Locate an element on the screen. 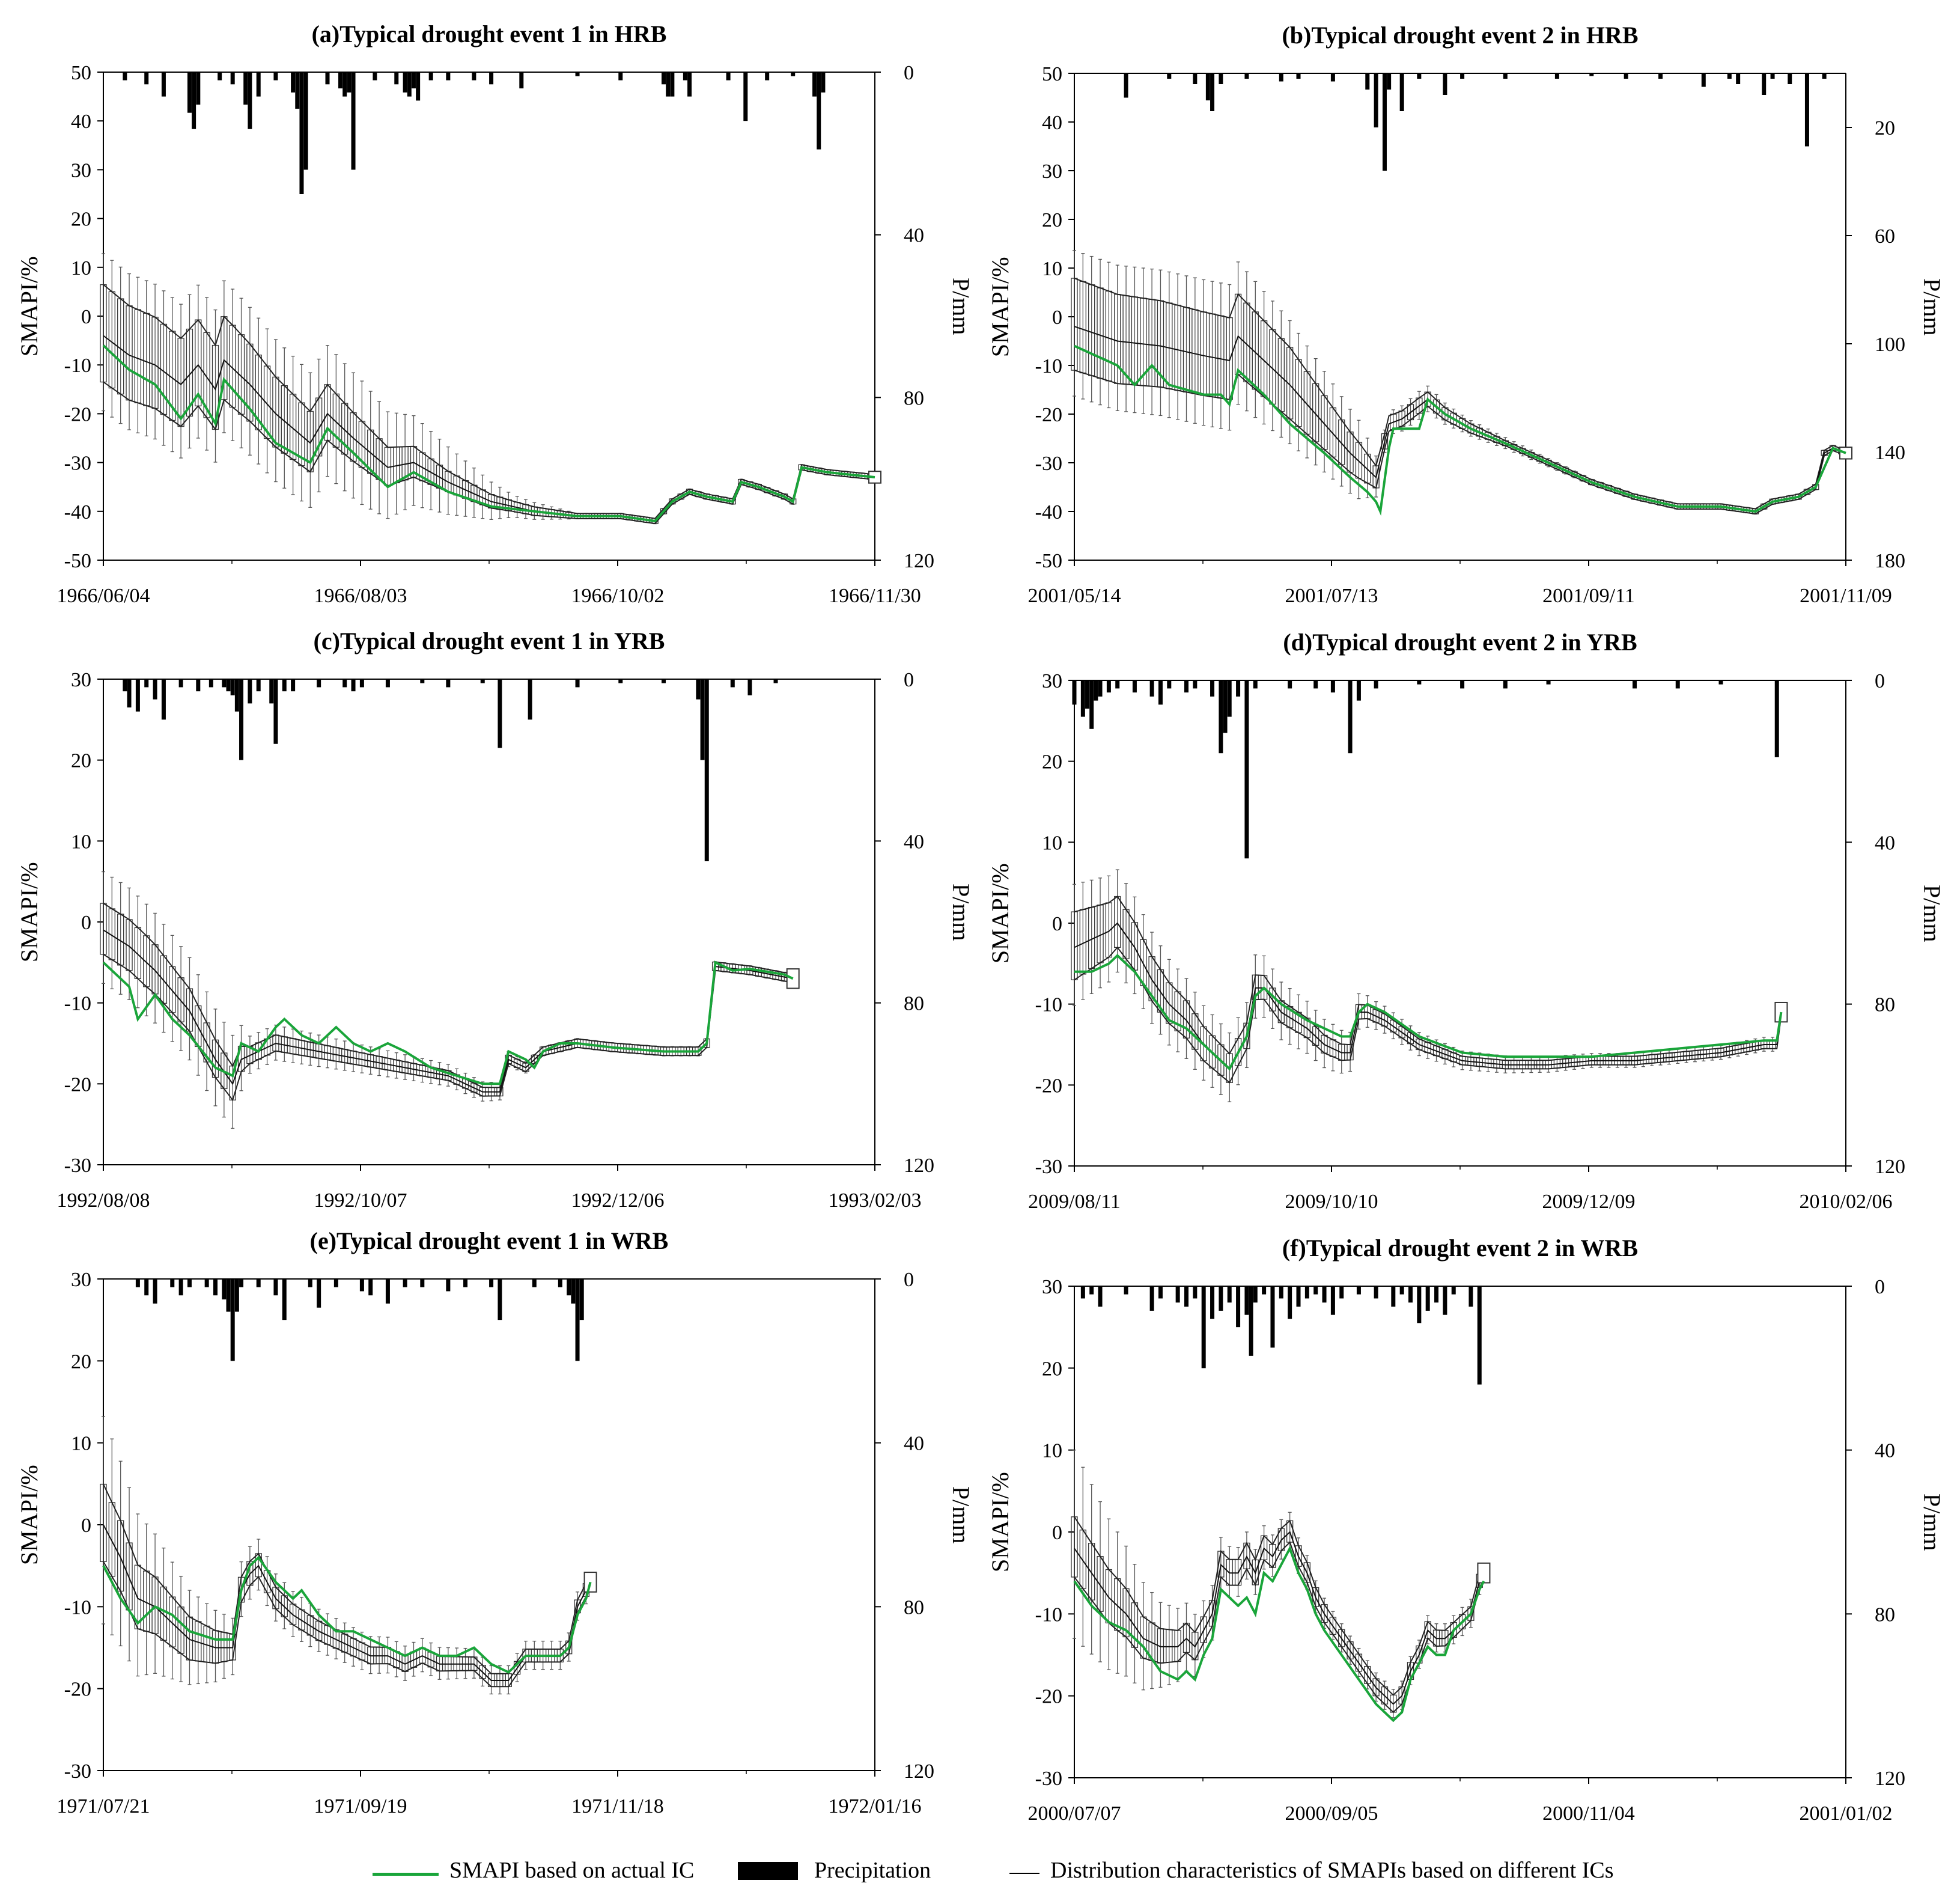  y2-tick-label: 20 is located at coordinates (1885, 128).